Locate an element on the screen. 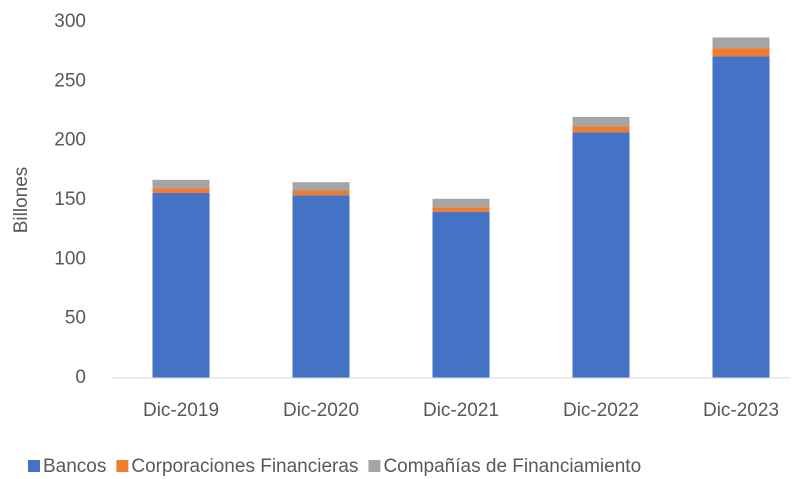 The image size is (799, 479). legend-label: Corporaciones Financieras is located at coordinates (244, 466).